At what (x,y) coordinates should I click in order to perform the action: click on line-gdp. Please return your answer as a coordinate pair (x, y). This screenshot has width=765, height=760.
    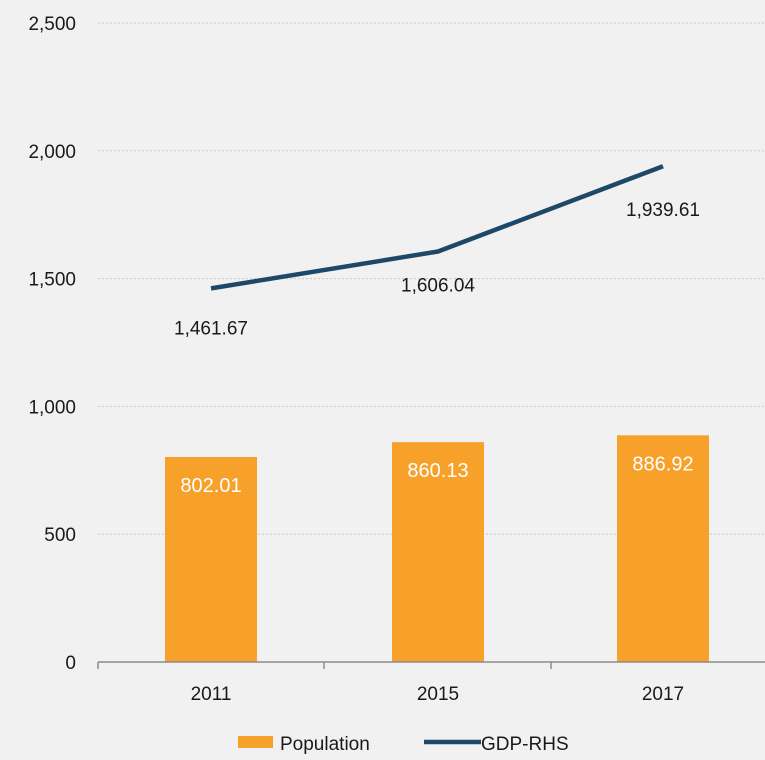
    Looking at the image, I should click on (437, 227).